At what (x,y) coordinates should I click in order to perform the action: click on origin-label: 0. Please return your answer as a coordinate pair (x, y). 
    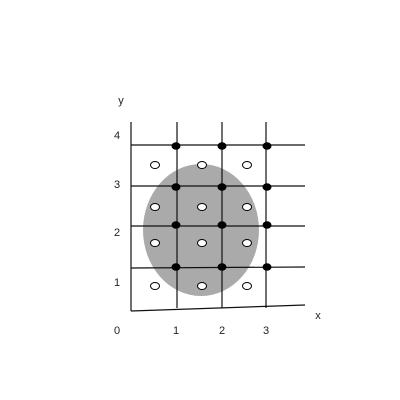
    Looking at the image, I should click on (117, 331).